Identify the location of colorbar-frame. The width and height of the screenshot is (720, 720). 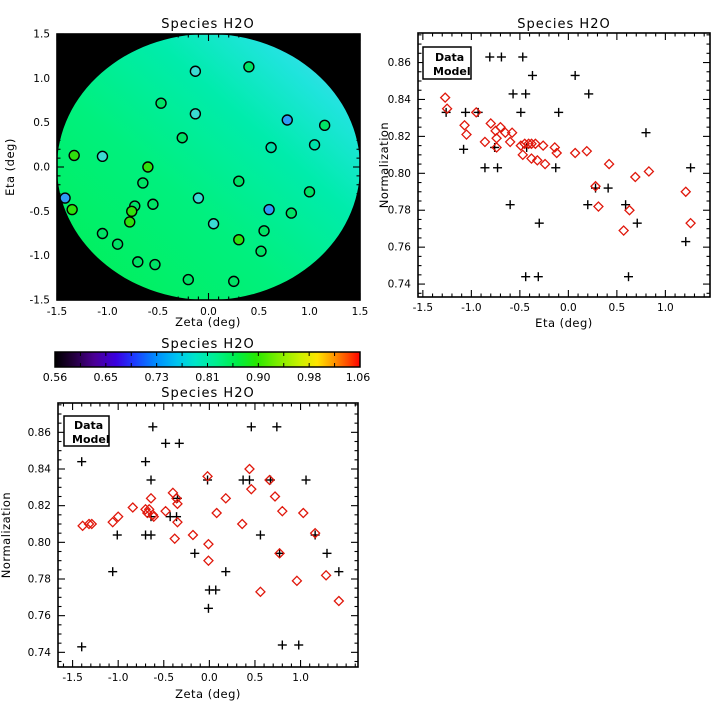
(207, 359).